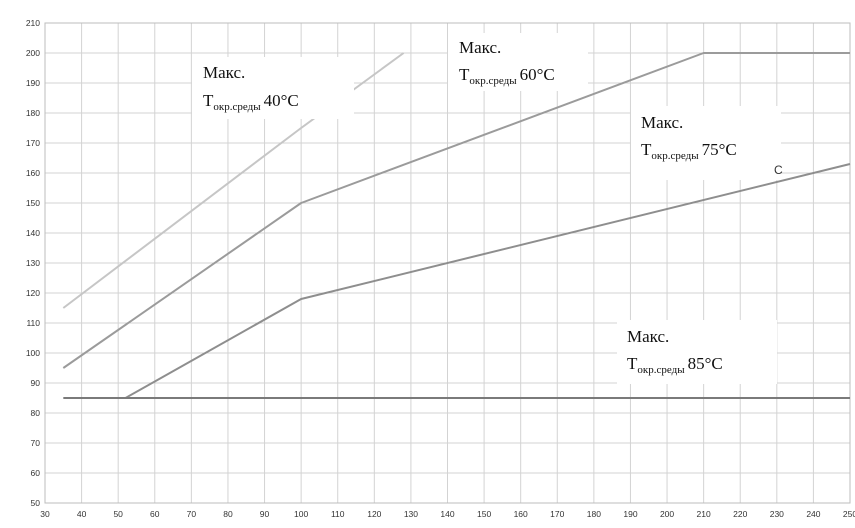  What do you see at coordinates (45, 514) in the screenshot?
I see `x-tick-label: 30` at bounding box center [45, 514].